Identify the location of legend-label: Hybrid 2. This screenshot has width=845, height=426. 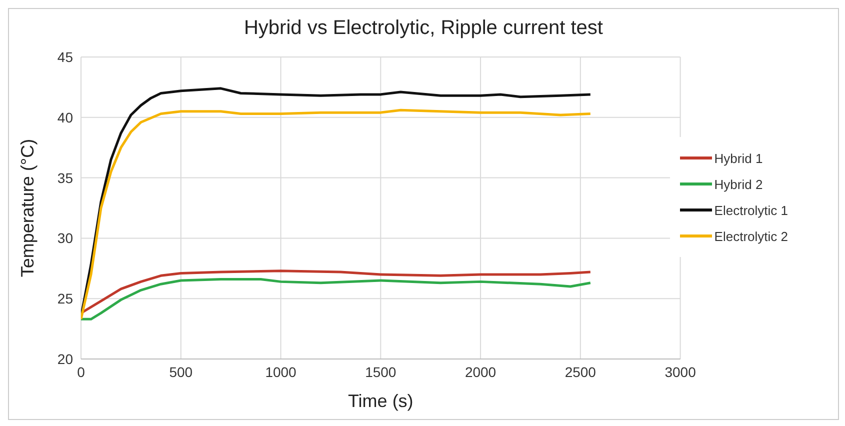
(738, 184).